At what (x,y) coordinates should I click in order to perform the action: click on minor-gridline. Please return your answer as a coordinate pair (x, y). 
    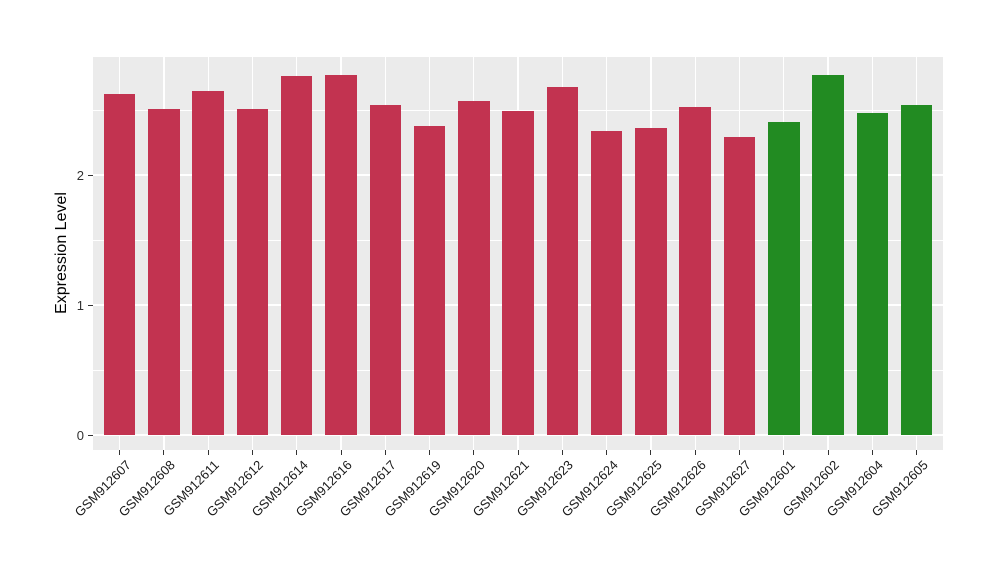
    Looking at the image, I should click on (518, 110).